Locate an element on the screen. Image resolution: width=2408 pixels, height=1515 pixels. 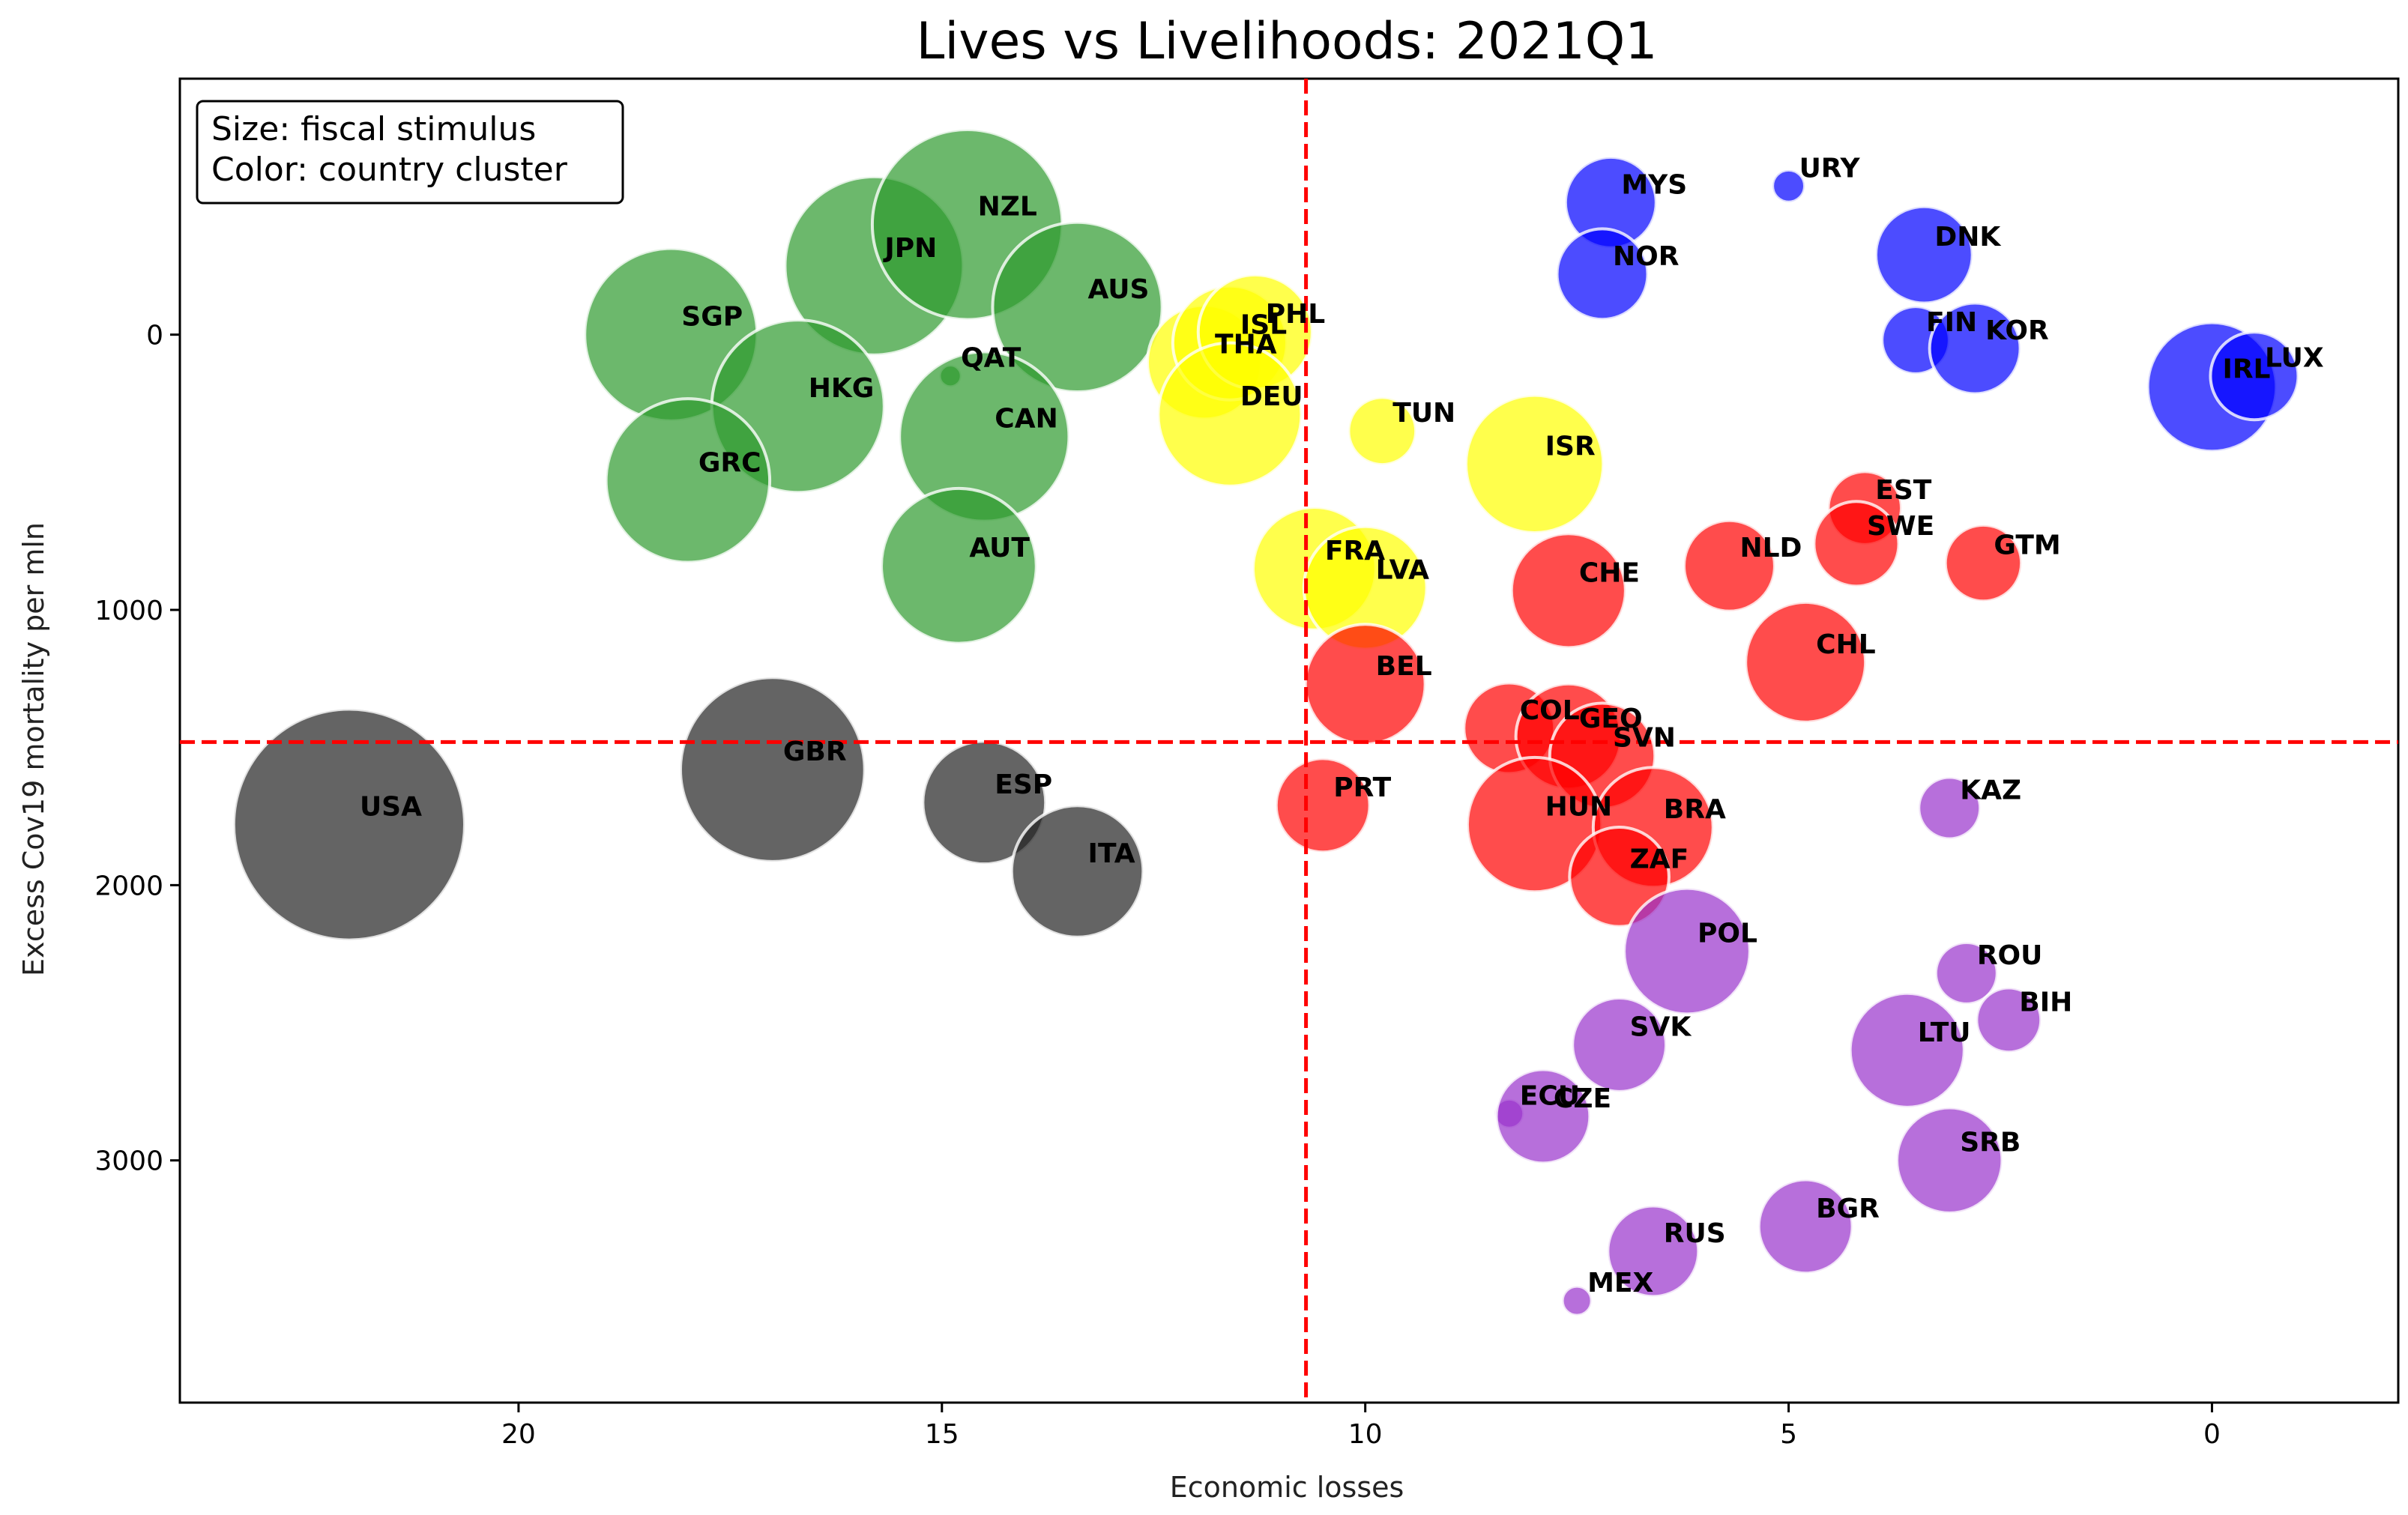
bubble-prt is located at coordinates (1323, 805).